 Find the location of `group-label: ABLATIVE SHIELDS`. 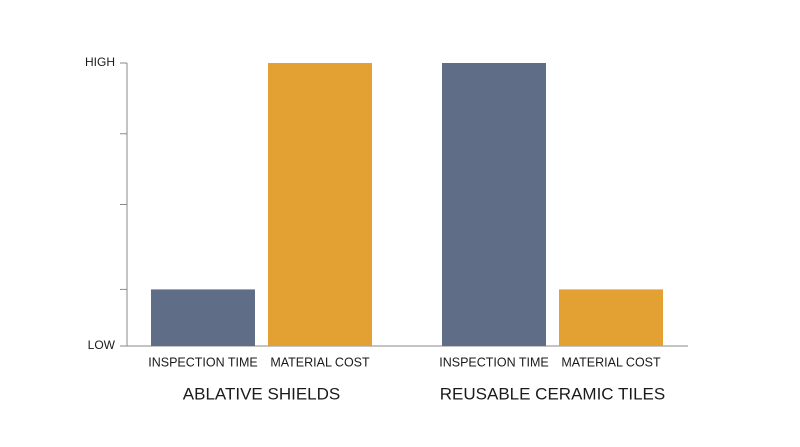

group-label: ABLATIVE SHIELDS is located at coordinates (261, 393).